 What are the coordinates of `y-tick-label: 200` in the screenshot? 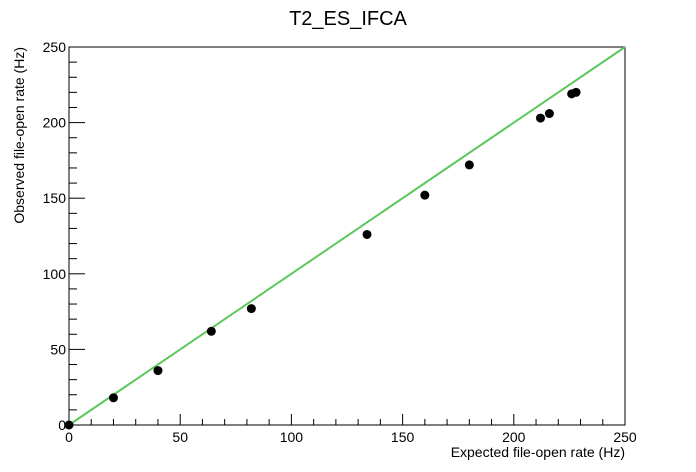 It's located at (55, 123).